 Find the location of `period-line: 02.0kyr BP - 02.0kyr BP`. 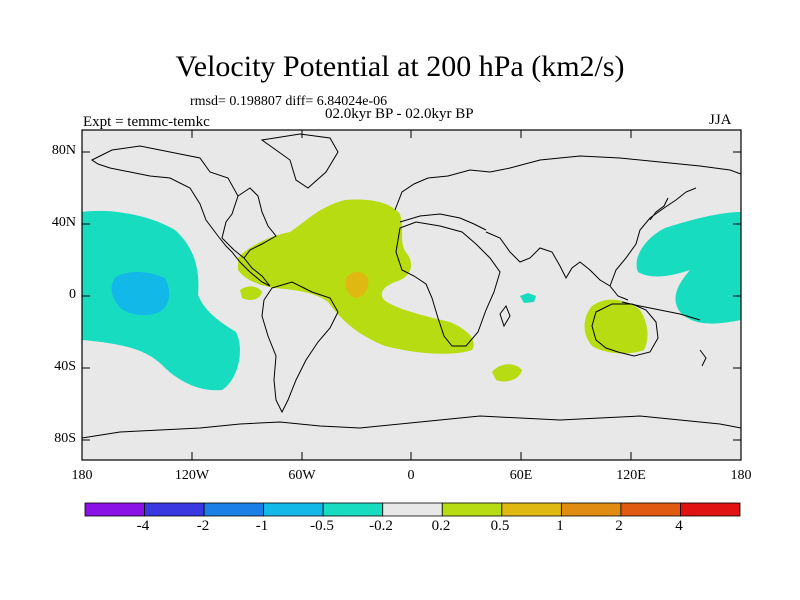

period-line: 02.0kyr BP - 02.0kyr BP is located at coordinates (399, 114).